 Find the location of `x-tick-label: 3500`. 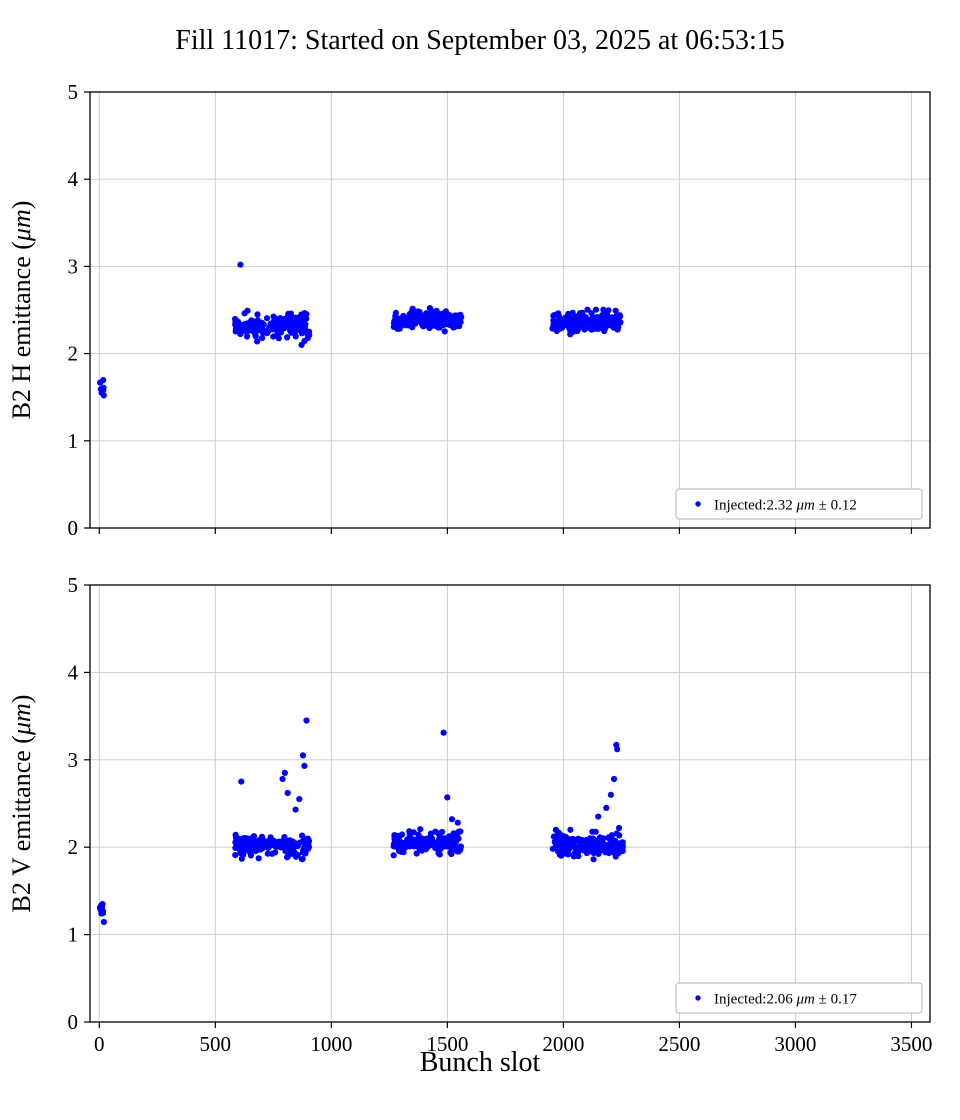

x-tick-label: 3500 is located at coordinates (911, 1044).